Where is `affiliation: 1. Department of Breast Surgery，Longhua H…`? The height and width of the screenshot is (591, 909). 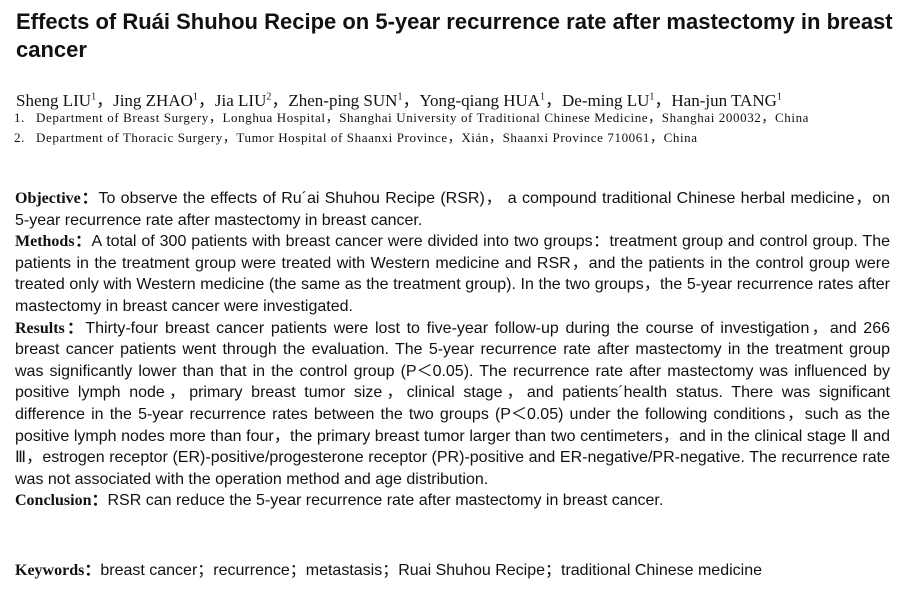 affiliation: 1. Department of Breast Surgery，Longhua H… is located at coordinates (454, 118).